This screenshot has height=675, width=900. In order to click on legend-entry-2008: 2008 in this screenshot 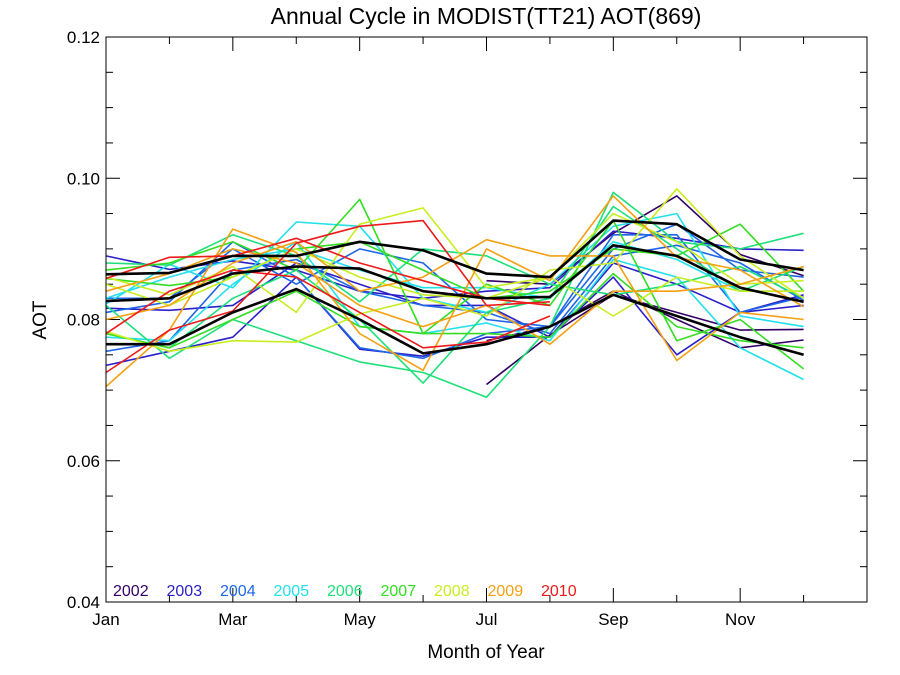, I will do `click(452, 591)`.